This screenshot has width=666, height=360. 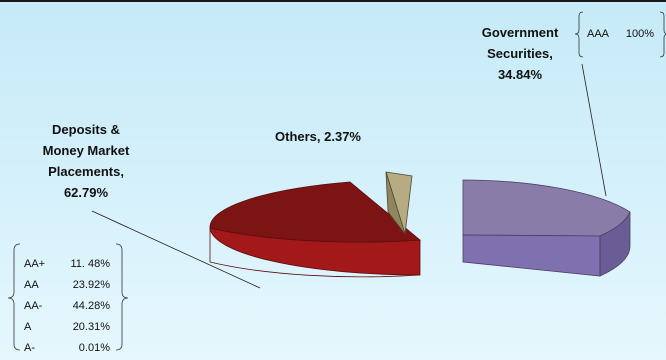 I want to click on rating-dep-0-pct: 11. 48%, so click(x=90, y=264).